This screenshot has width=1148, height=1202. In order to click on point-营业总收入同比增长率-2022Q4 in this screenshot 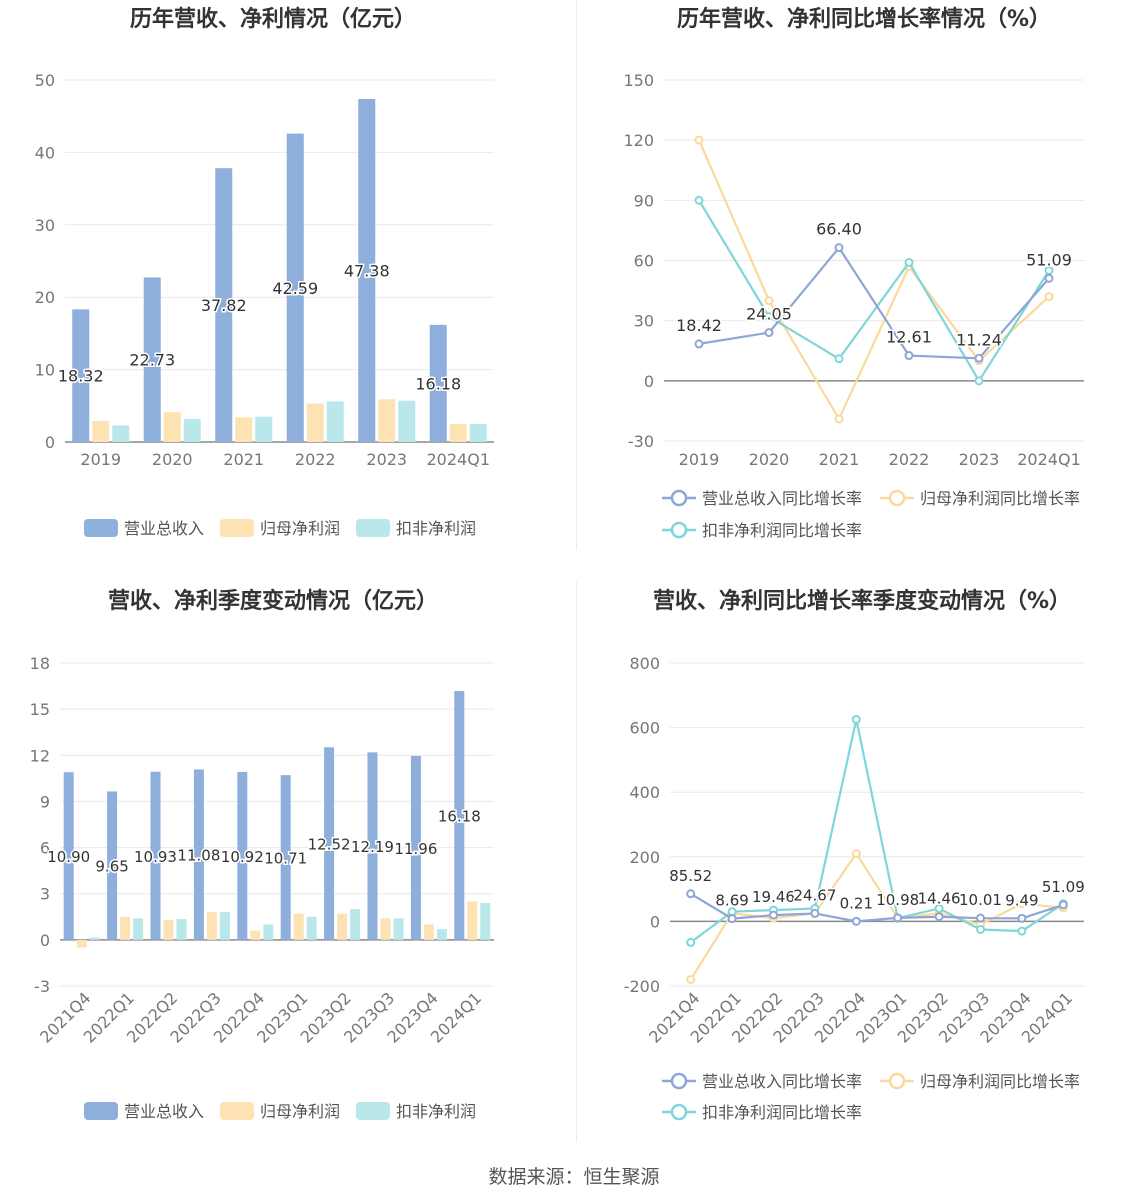, I will do `click(856, 921)`.